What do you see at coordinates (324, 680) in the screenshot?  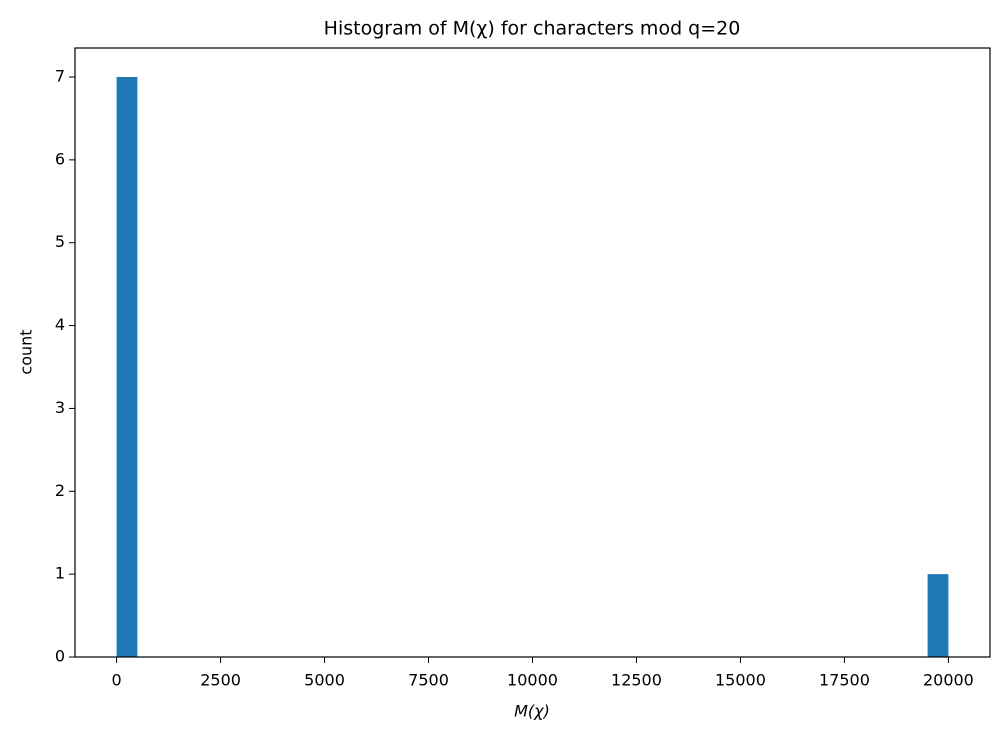 I see `x-tick-label: 5000` at bounding box center [324, 680].